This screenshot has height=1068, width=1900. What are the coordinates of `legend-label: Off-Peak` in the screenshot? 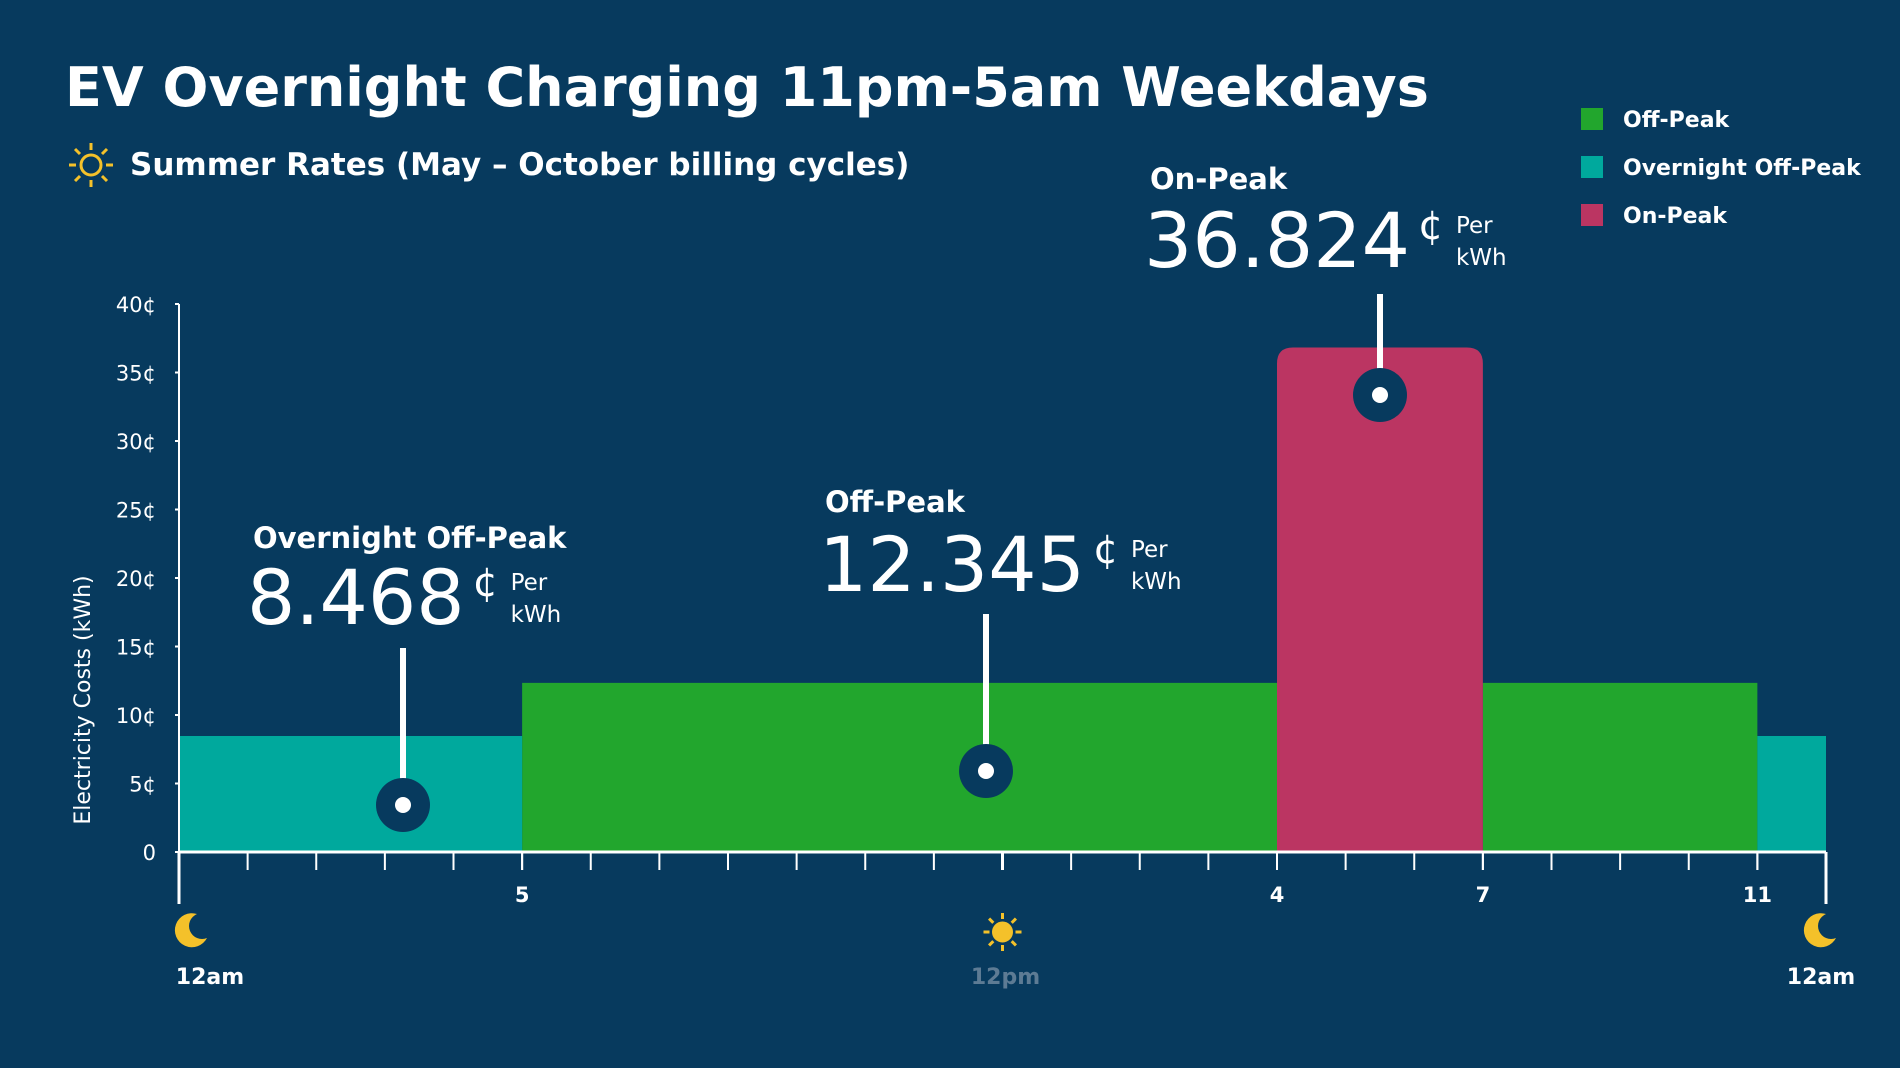 It's located at (1677, 120).